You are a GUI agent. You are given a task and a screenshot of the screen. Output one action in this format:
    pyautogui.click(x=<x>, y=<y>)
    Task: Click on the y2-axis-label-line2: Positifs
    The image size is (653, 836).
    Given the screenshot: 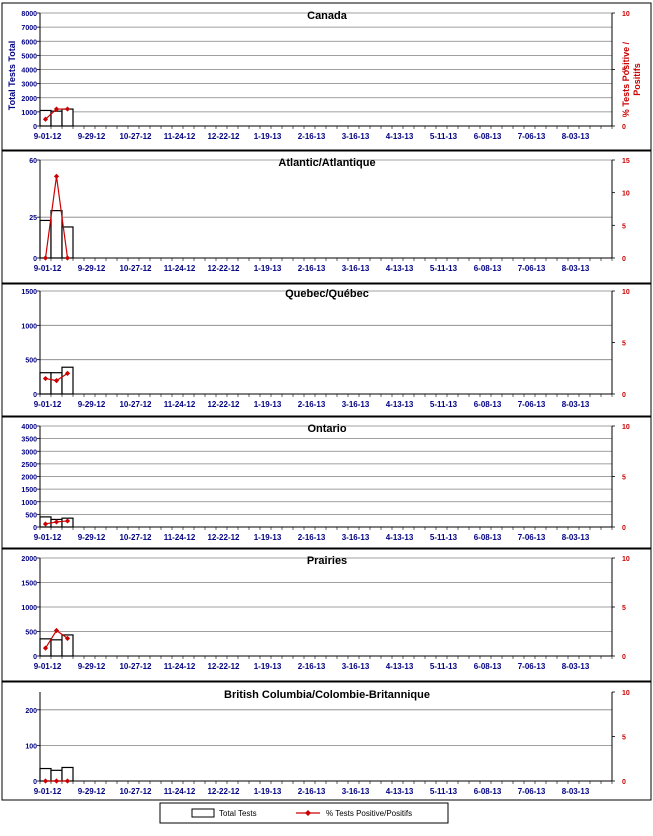 What is the action you would take?
    pyautogui.click(x=637, y=79)
    